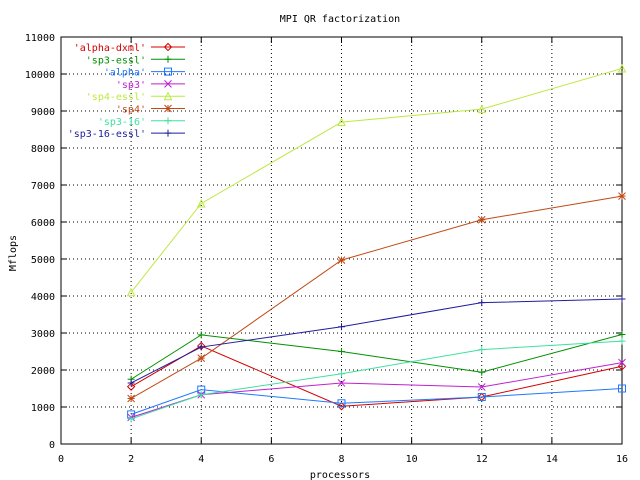  I want to click on y-tick-label: 2000, so click(43, 371).